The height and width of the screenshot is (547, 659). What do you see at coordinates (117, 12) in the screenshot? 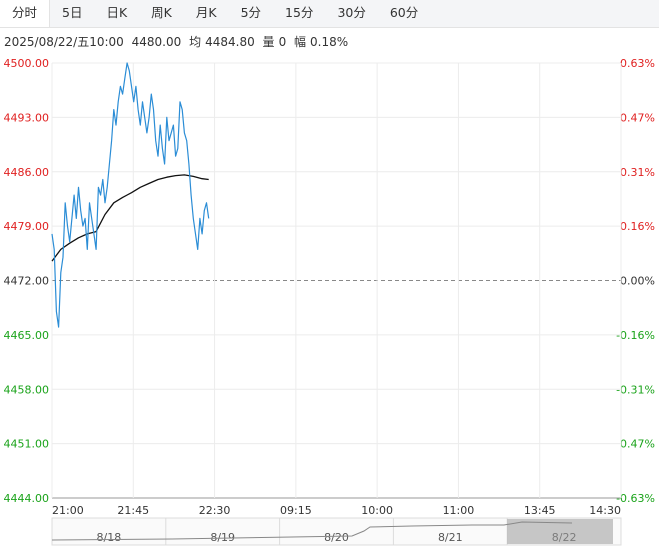
I see `tab-2: 日K` at bounding box center [117, 12].